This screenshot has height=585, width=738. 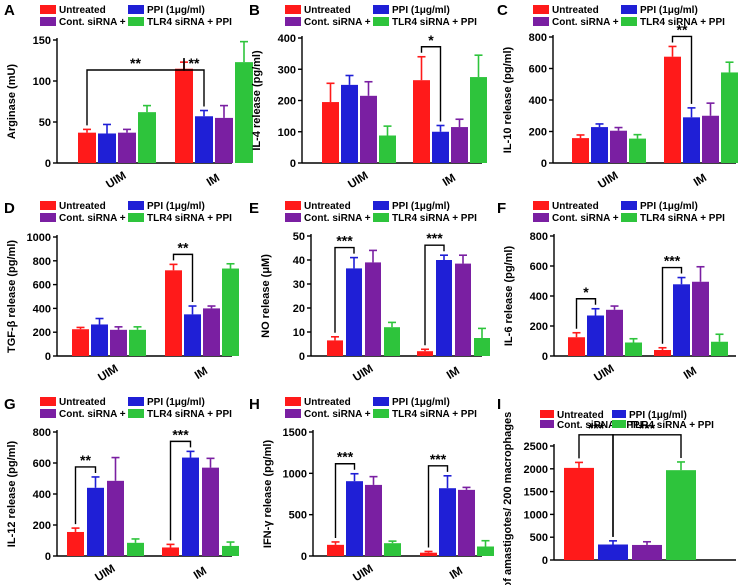 What do you see at coordinates (613, 552) in the screenshot?
I see `bar-ppi-all` at bounding box center [613, 552].